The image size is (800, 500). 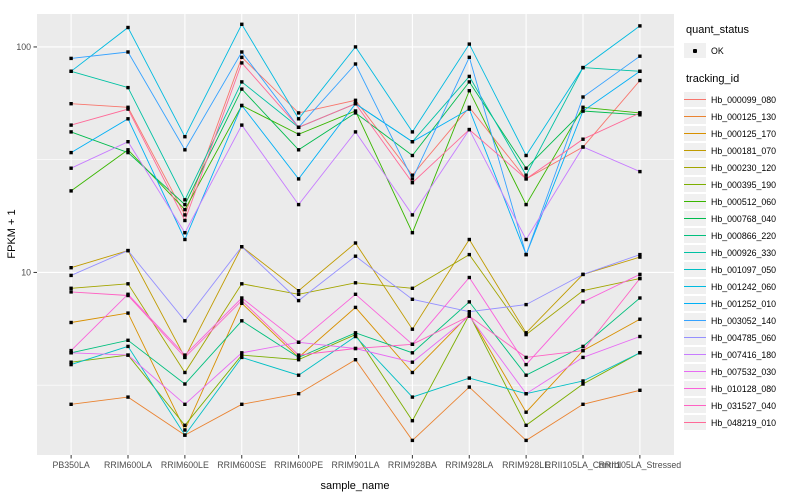 I want to click on legend-entry-Hb_000181_070: Hb_000181_070, so click(x=740, y=150).